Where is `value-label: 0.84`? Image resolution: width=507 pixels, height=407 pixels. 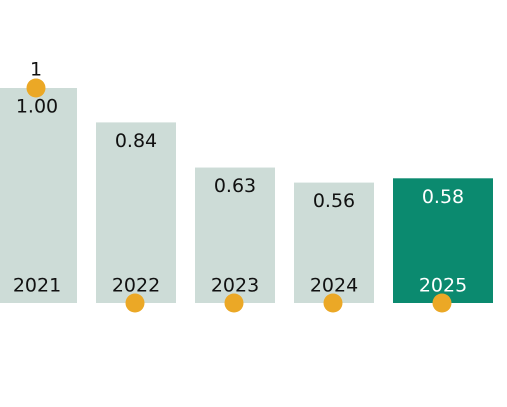
value-label: 0.84 is located at coordinates (136, 141).